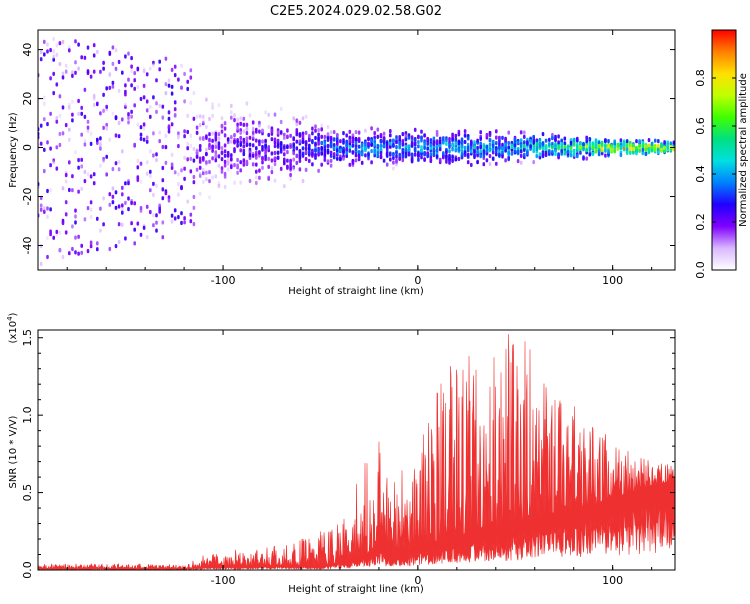 The width and height of the screenshot is (750, 604). What do you see at coordinates (700, 174) in the screenshot?
I see `colorbar-tick-label: 0.4` at bounding box center [700, 174].